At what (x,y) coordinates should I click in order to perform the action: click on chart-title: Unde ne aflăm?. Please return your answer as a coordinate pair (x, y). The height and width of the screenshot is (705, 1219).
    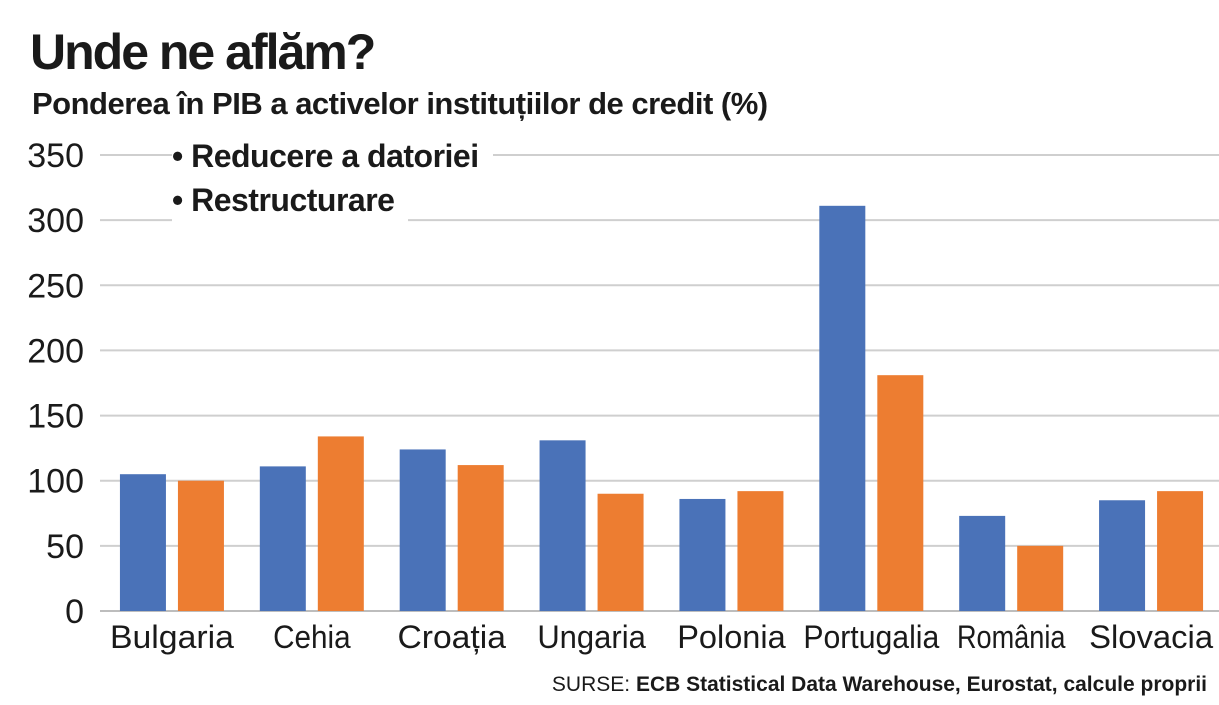
    Looking at the image, I should click on (203, 52).